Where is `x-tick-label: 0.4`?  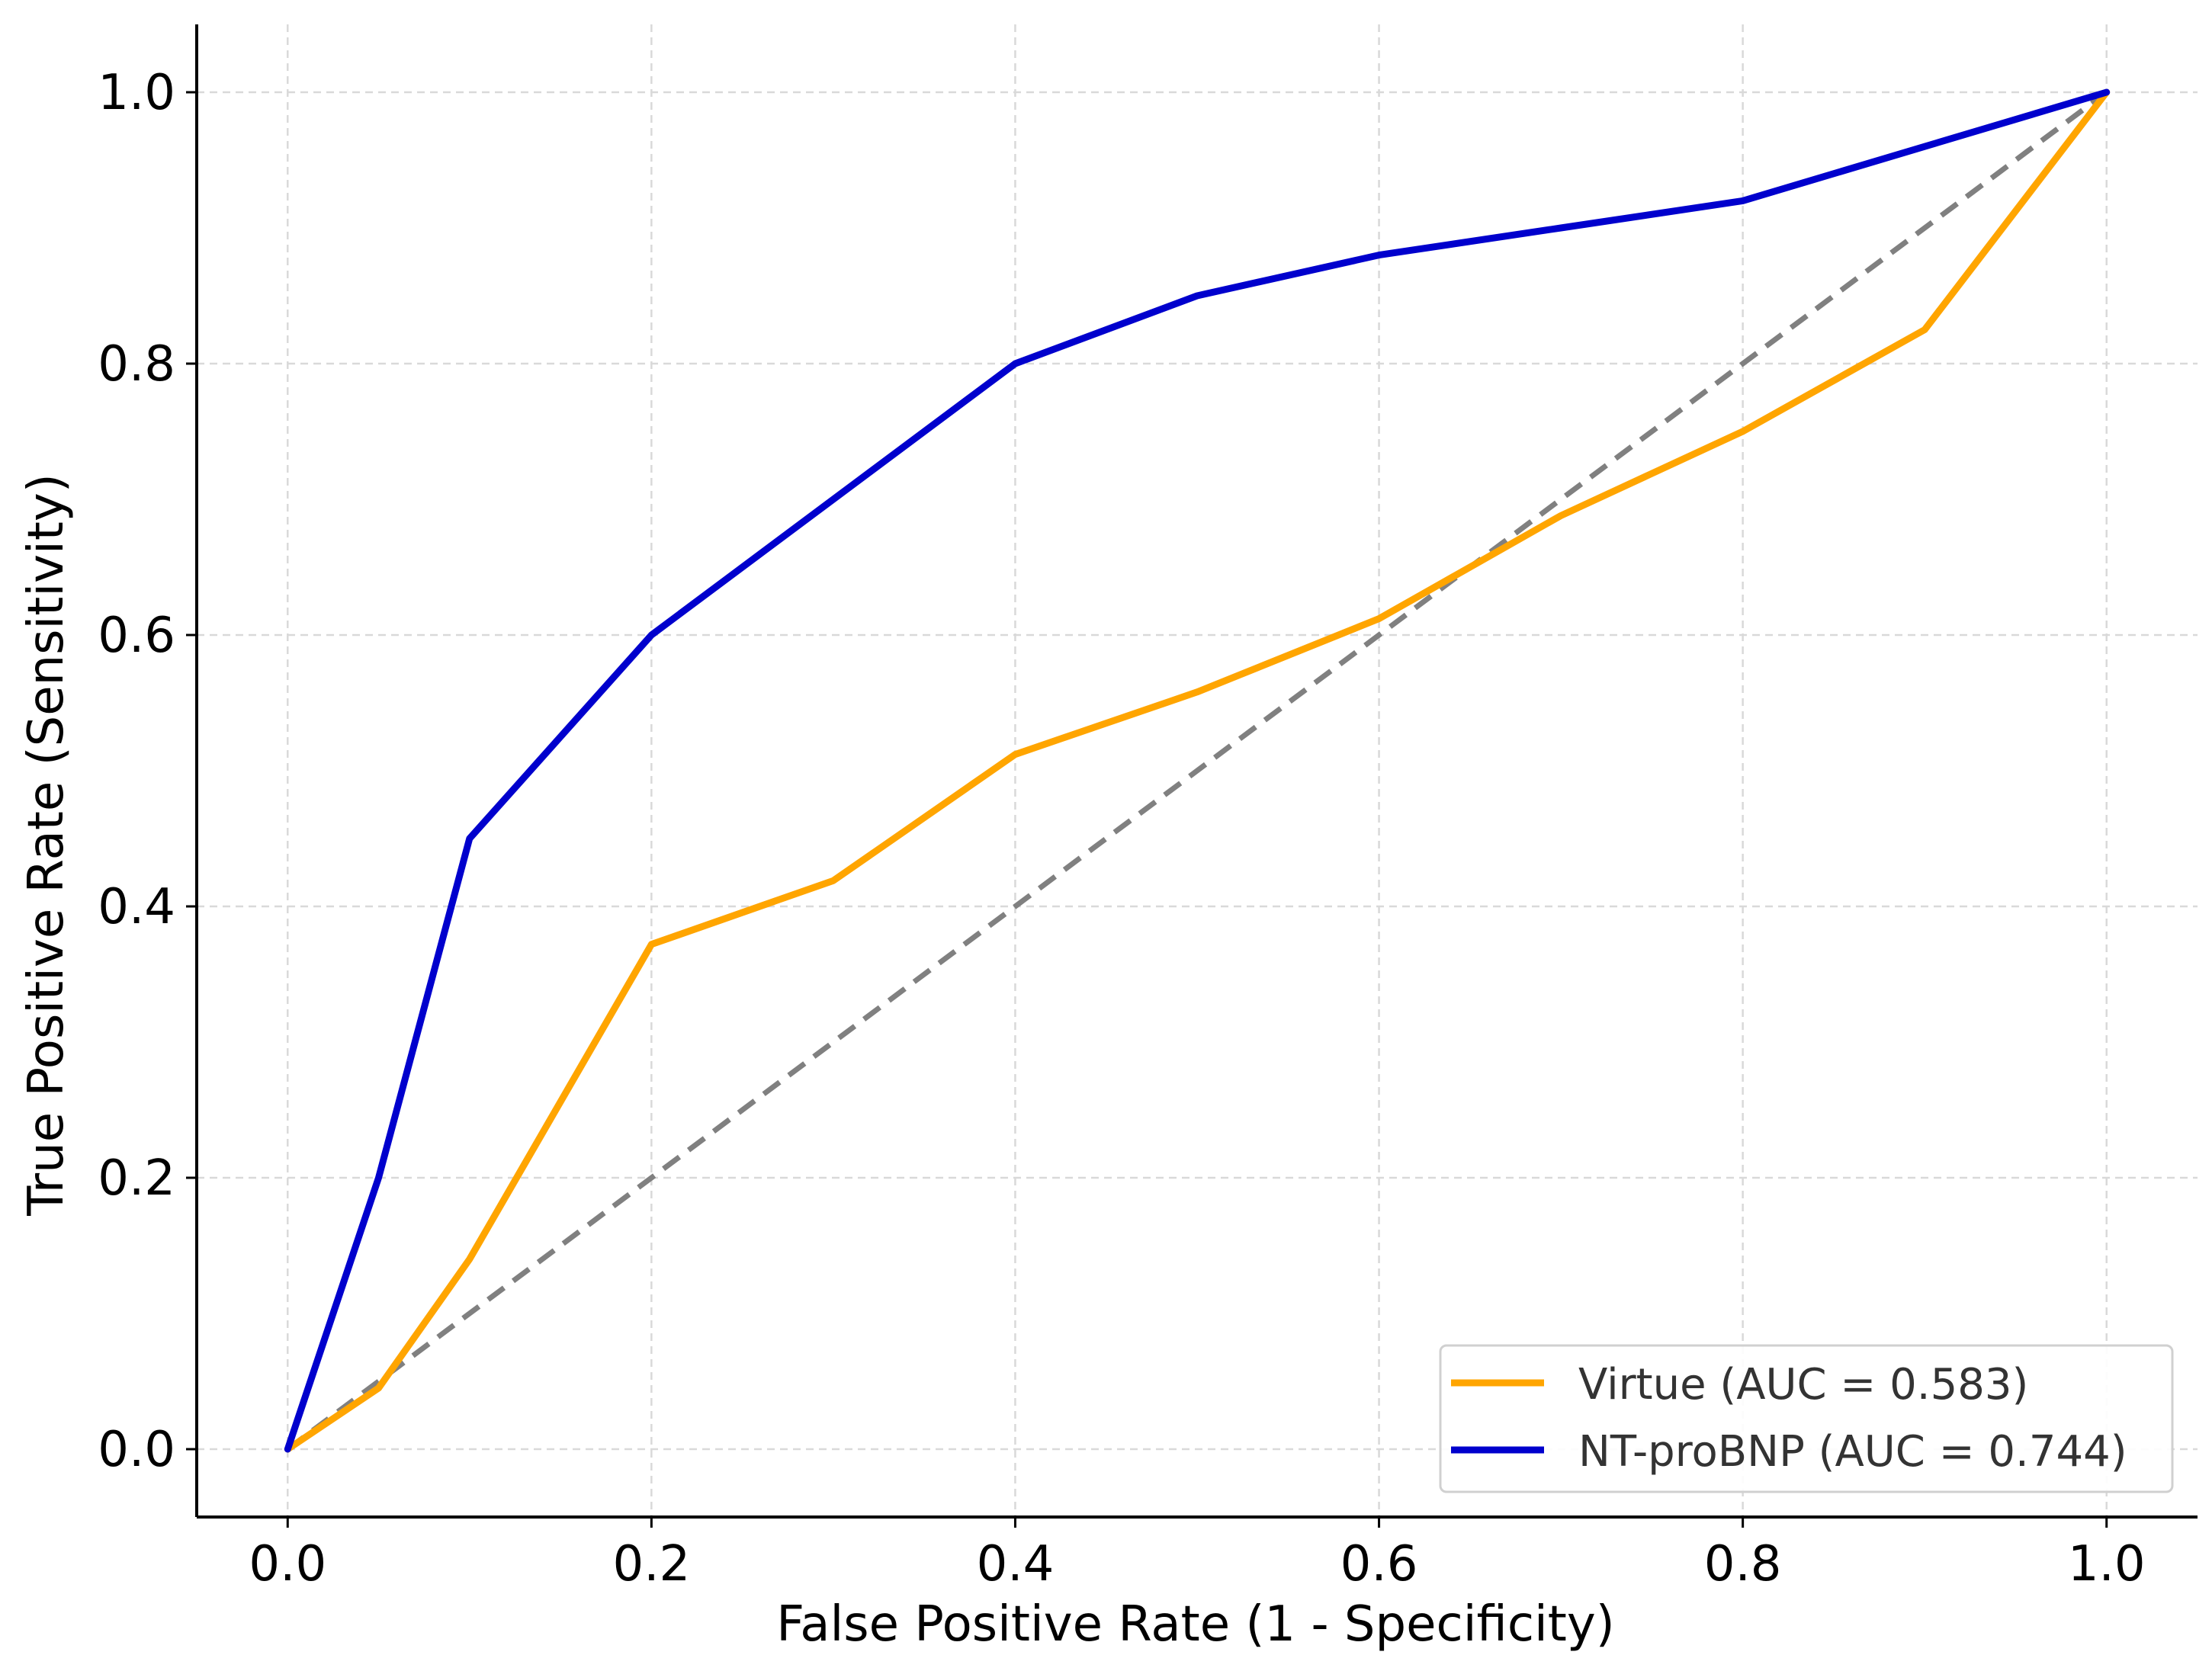 x-tick-label: 0.4 is located at coordinates (1016, 1564).